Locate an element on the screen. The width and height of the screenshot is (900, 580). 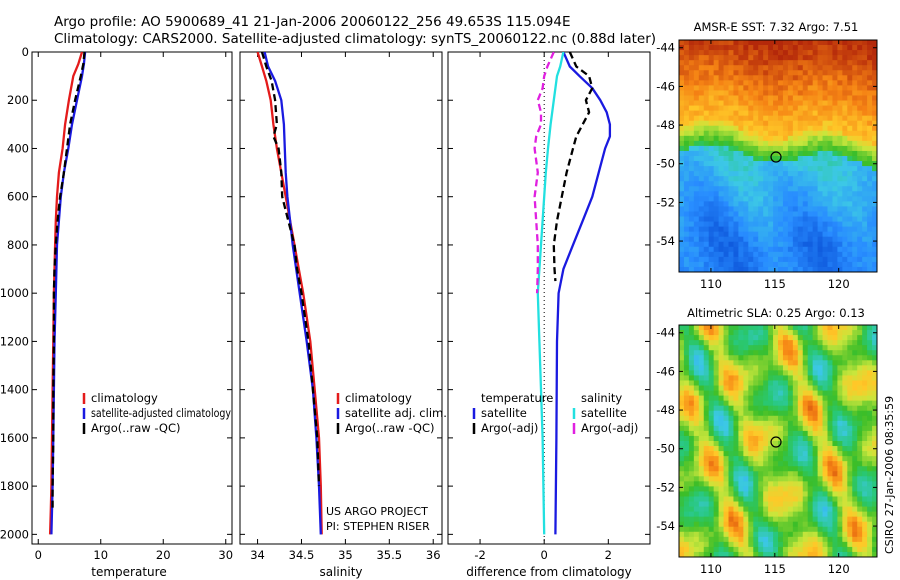
sla-map-x-ticks: 110 115 120 is located at coordinates (775, 450).